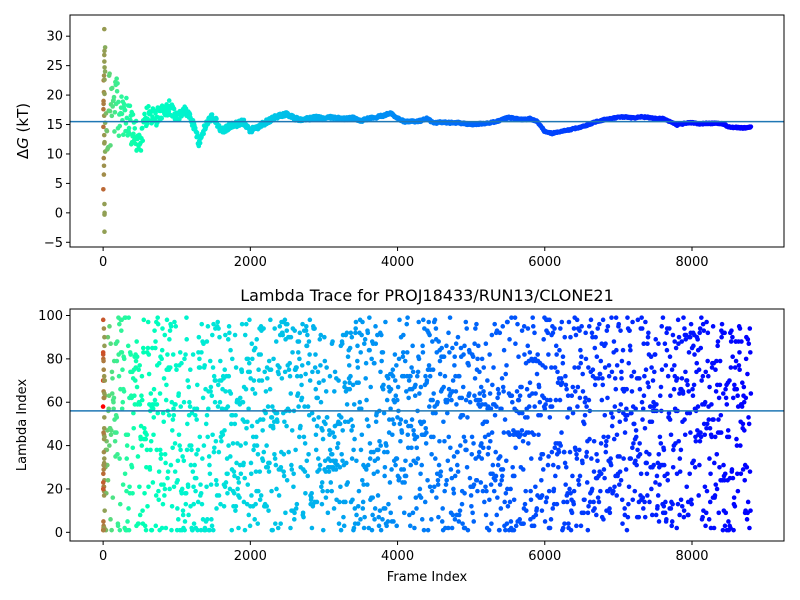 This screenshot has width=800, height=600. I want to click on y-tick-label: 20, so click(54, 489).